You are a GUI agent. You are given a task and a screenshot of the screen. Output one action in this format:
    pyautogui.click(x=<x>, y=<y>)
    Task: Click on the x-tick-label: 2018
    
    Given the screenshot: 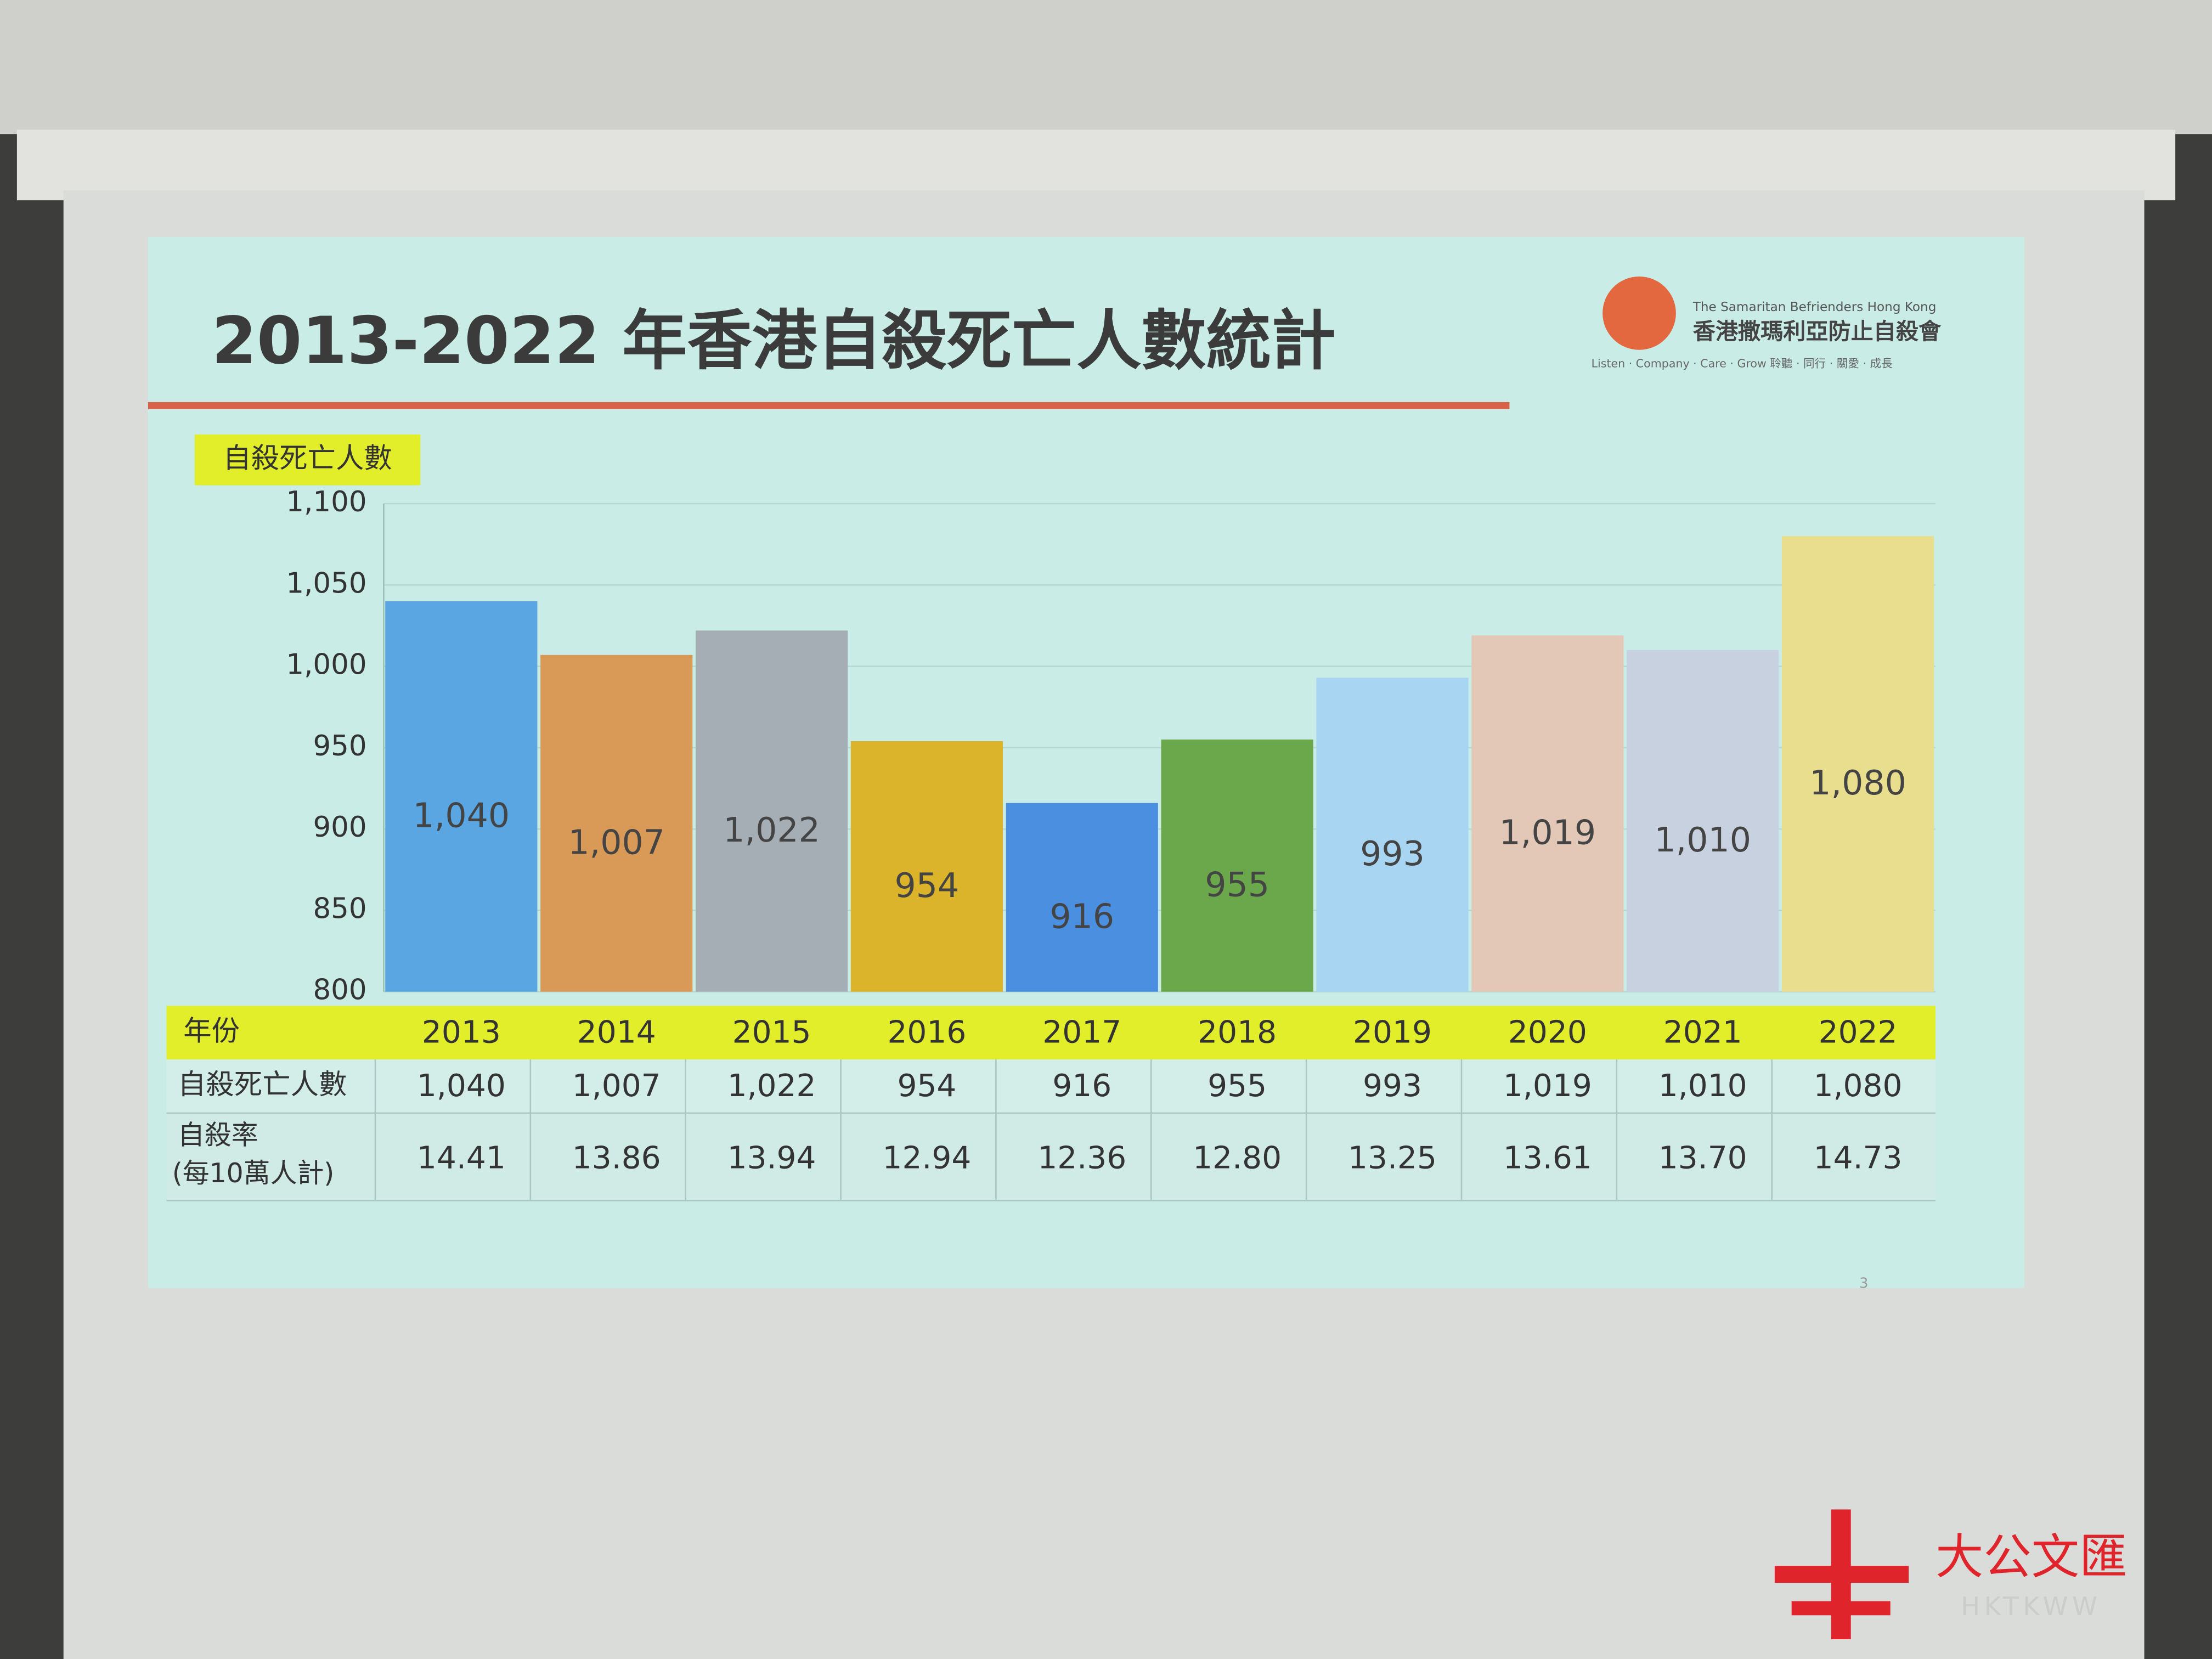 What is the action you would take?
    pyautogui.click(x=1238, y=1032)
    